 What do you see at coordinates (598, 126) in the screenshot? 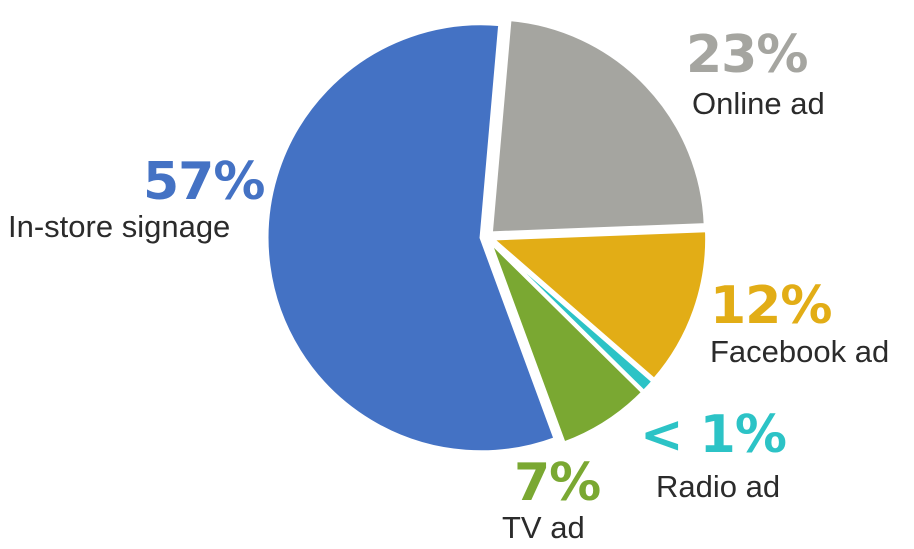
I see `pie-slice-online-ad` at bounding box center [598, 126].